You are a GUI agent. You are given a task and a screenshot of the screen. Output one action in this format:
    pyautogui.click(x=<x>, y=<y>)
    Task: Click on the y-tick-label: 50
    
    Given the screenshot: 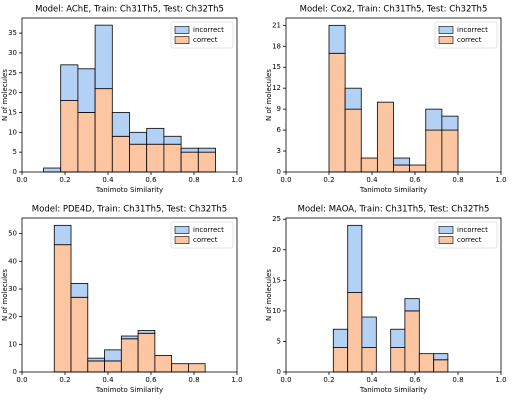 What is the action you would take?
    pyautogui.click(x=12, y=234)
    